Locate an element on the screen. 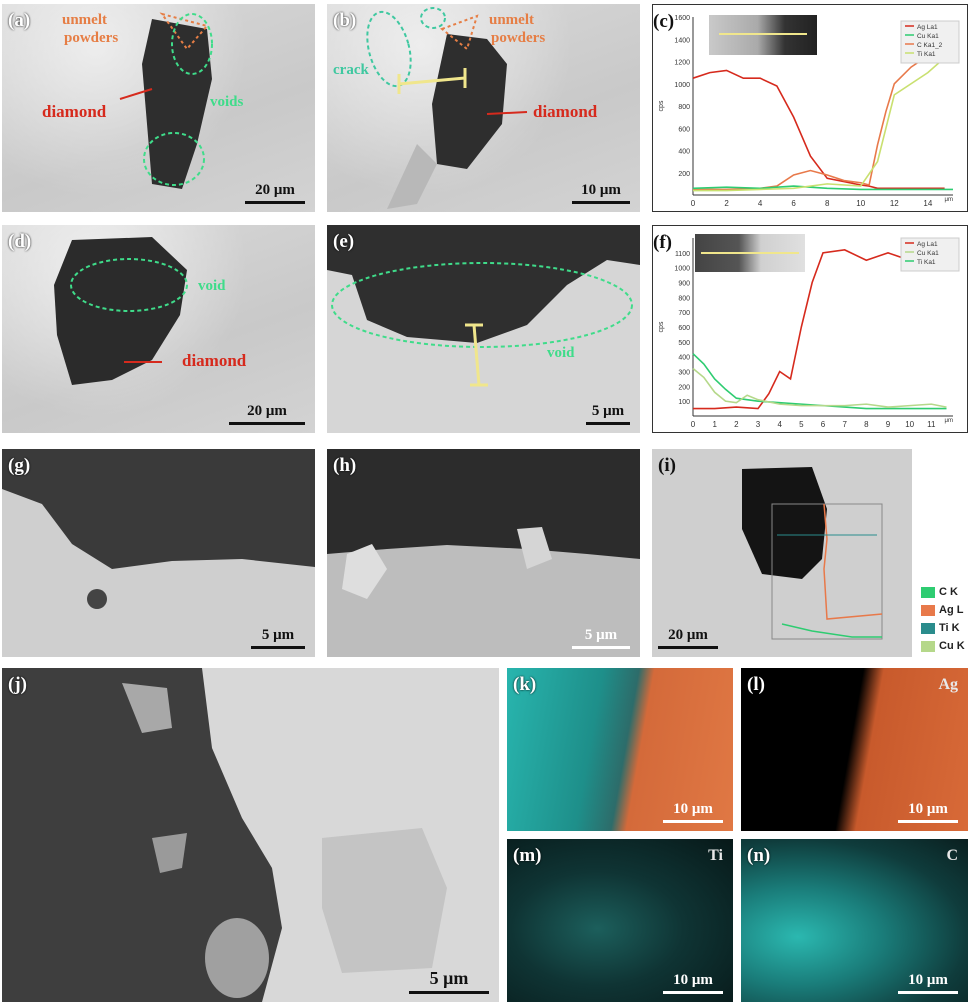 This screenshot has width=970, height=1007. x-tick-label: 10 is located at coordinates (909, 424).